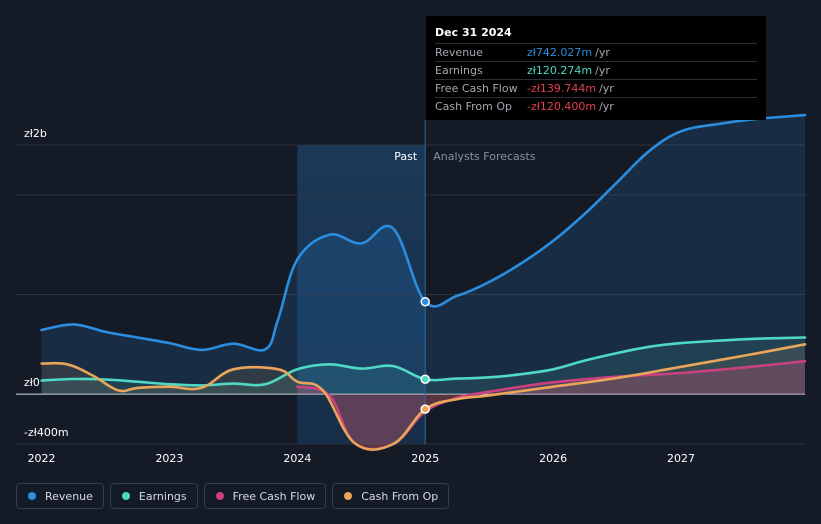  Describe the element at coordinates (32, 382) in the screenshot. I see `y-axis-label: zł0` at that location.